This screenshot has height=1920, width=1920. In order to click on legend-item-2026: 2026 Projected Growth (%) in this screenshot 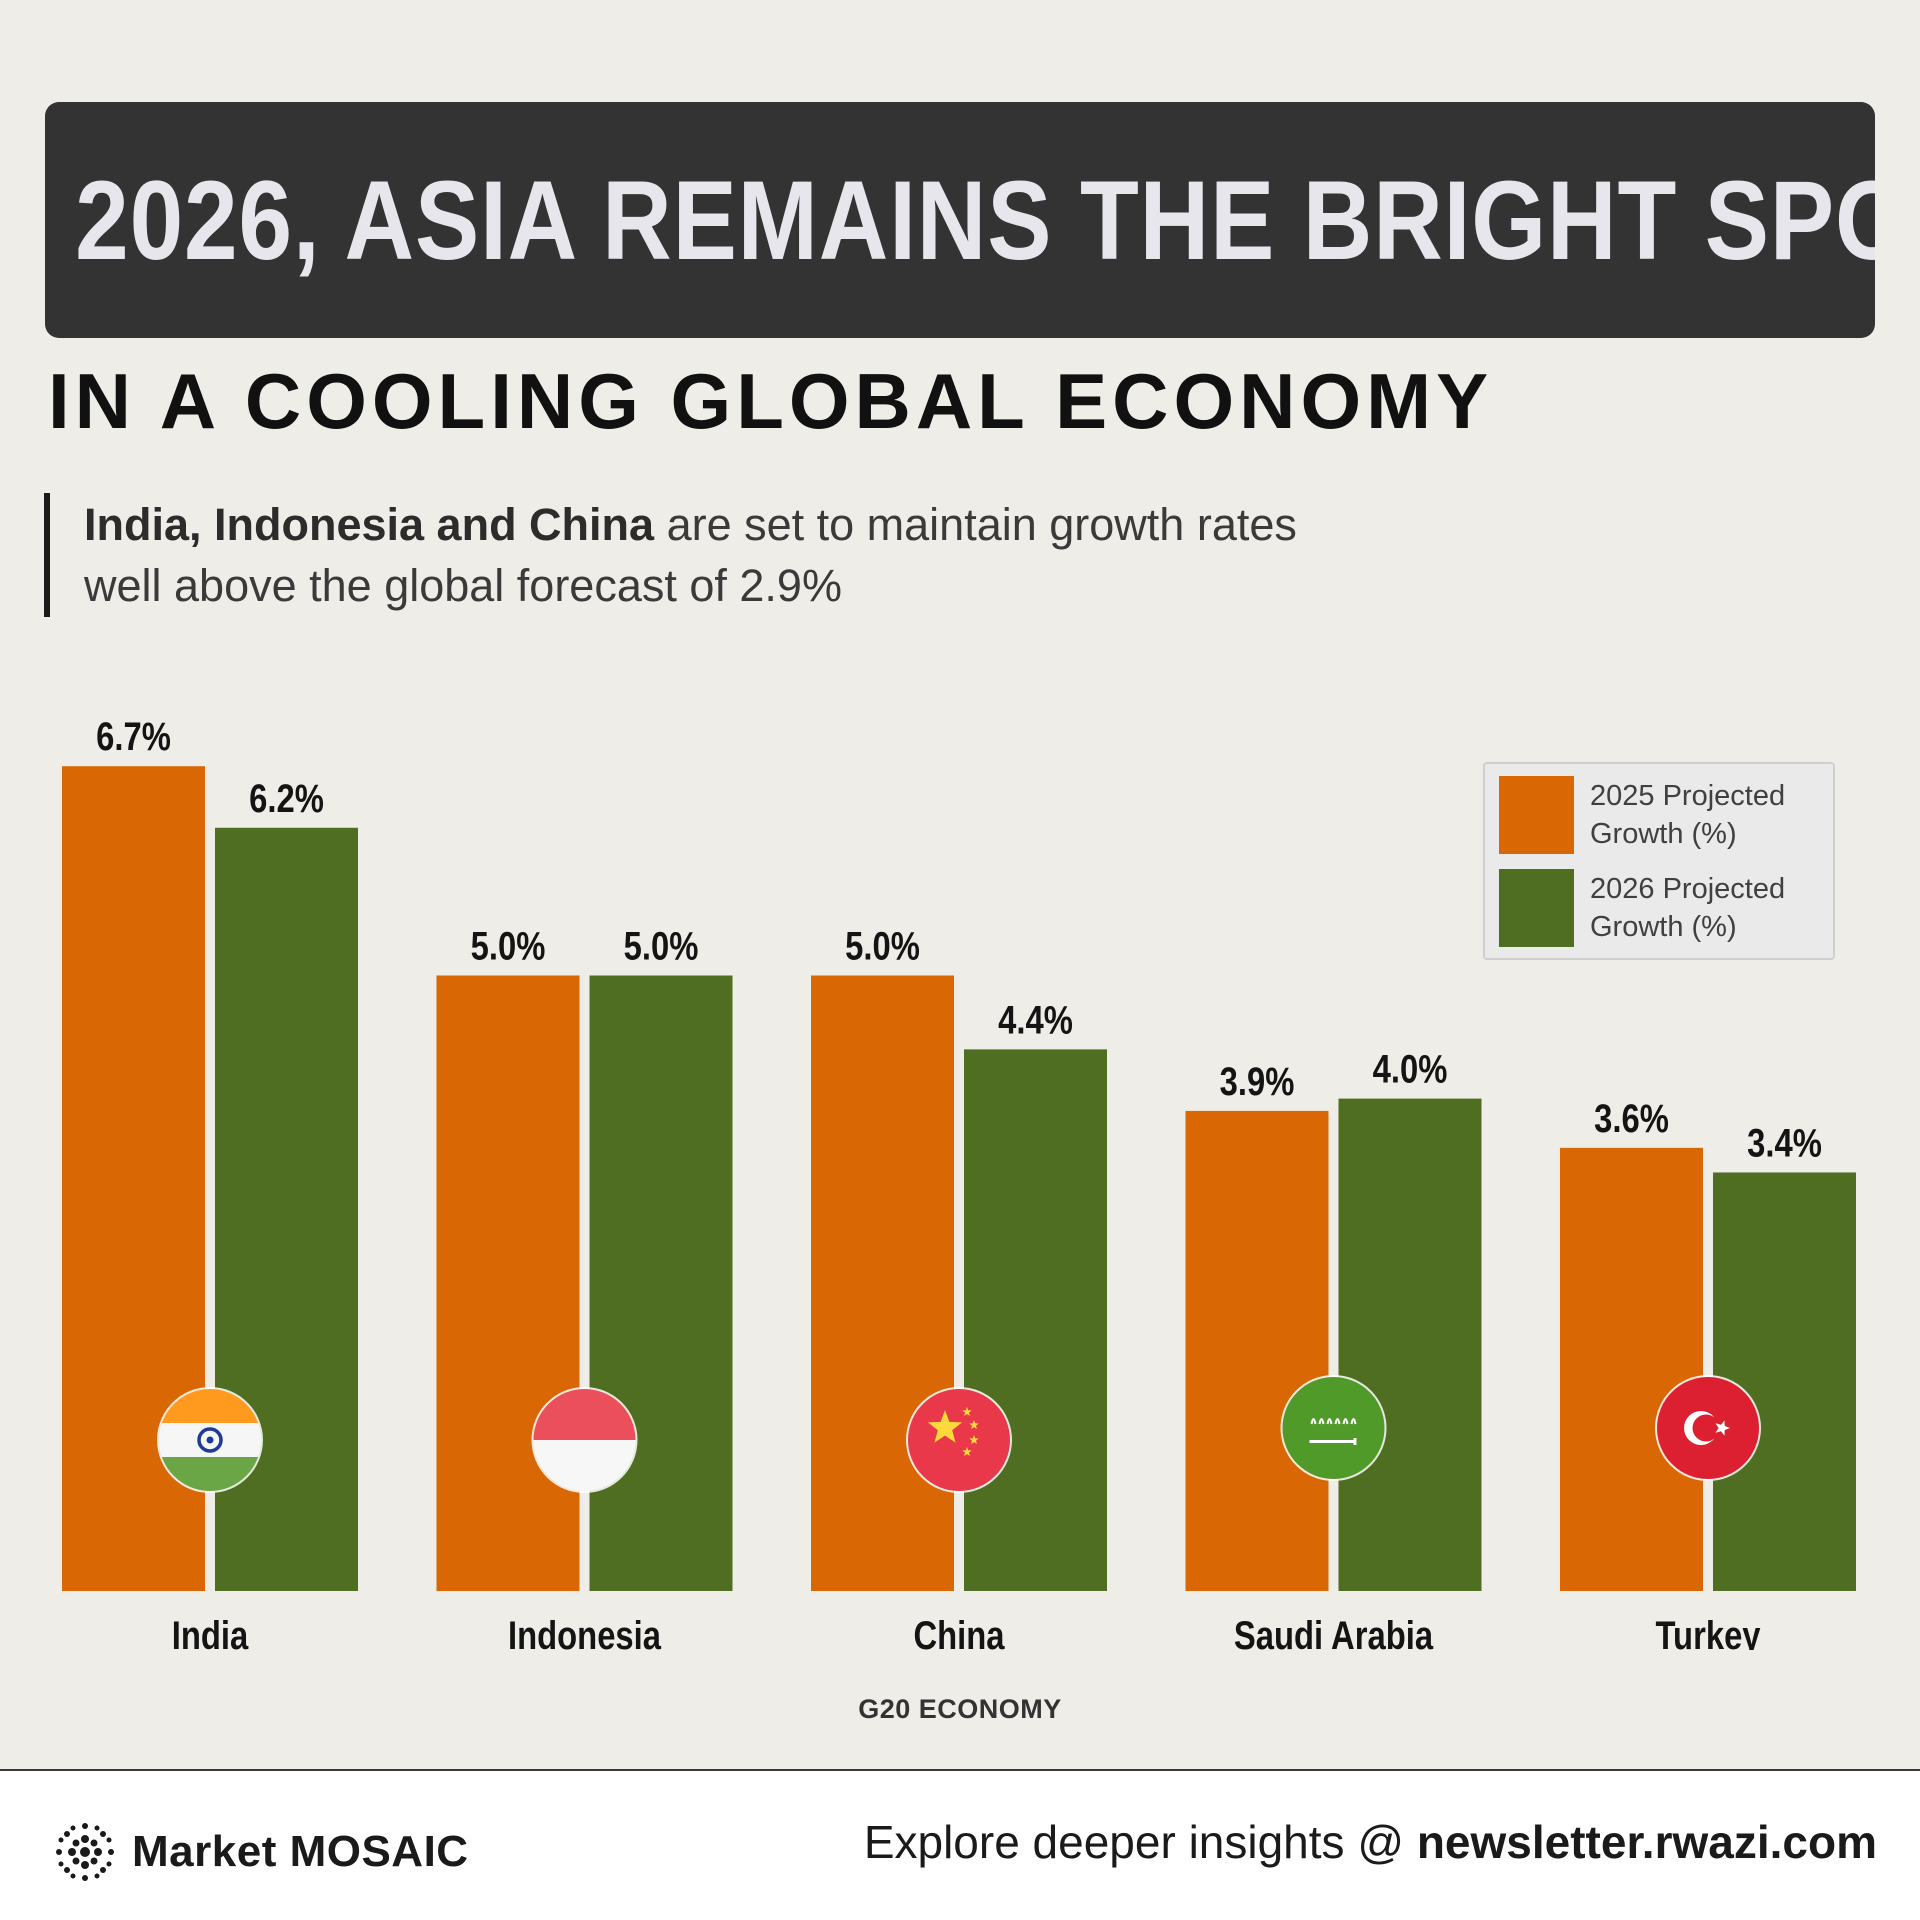, I will do `click(1659, 908)`.